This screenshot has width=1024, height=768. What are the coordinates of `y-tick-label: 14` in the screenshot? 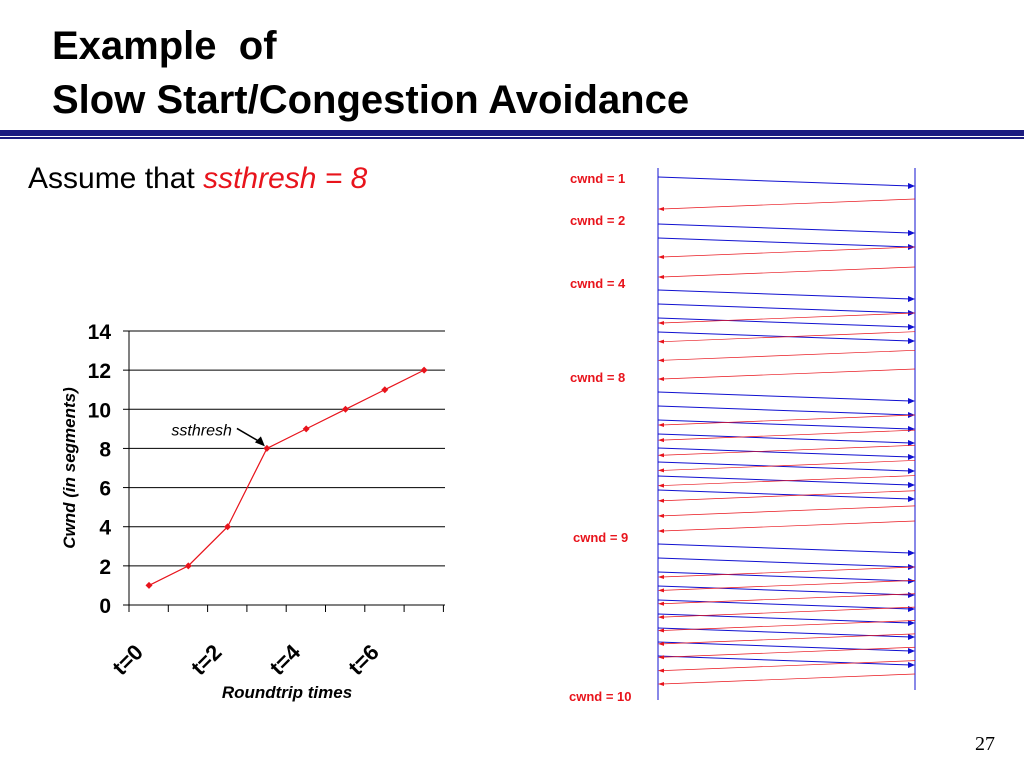 It's located at (100, 332).